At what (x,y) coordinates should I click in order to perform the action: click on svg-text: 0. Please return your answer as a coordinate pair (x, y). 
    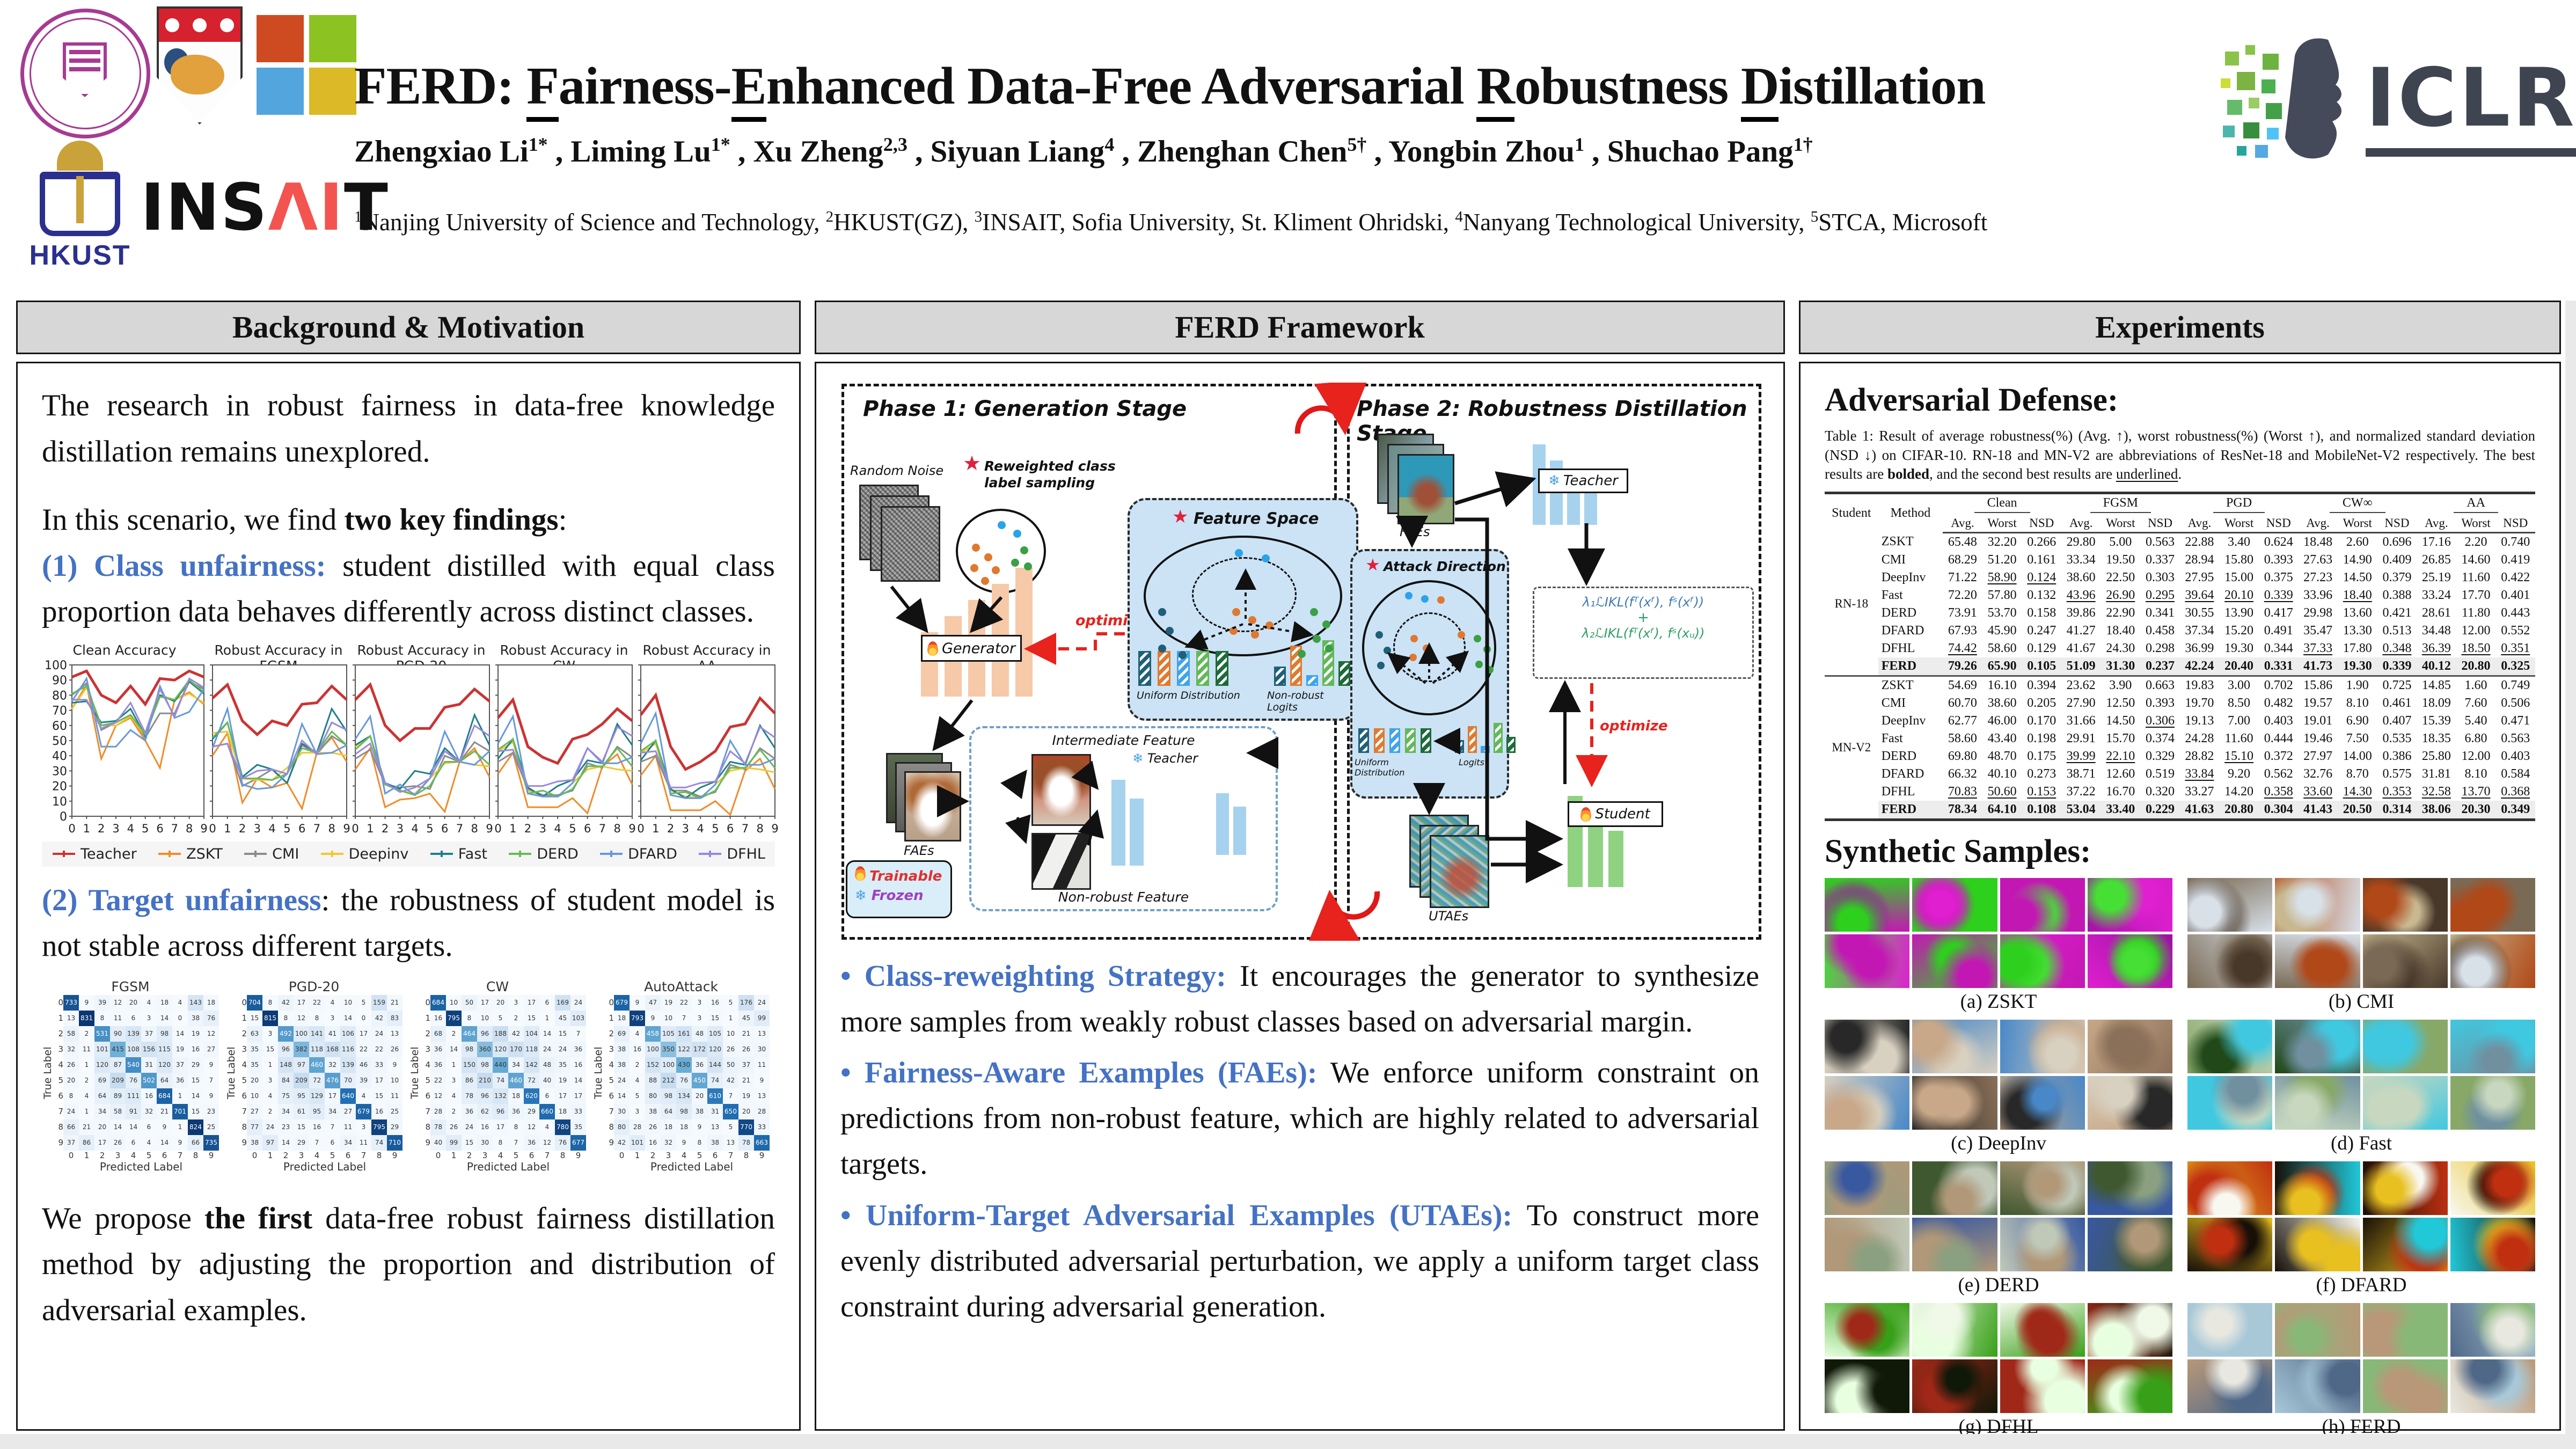
    Looking at the image, I should click on (497, 828).